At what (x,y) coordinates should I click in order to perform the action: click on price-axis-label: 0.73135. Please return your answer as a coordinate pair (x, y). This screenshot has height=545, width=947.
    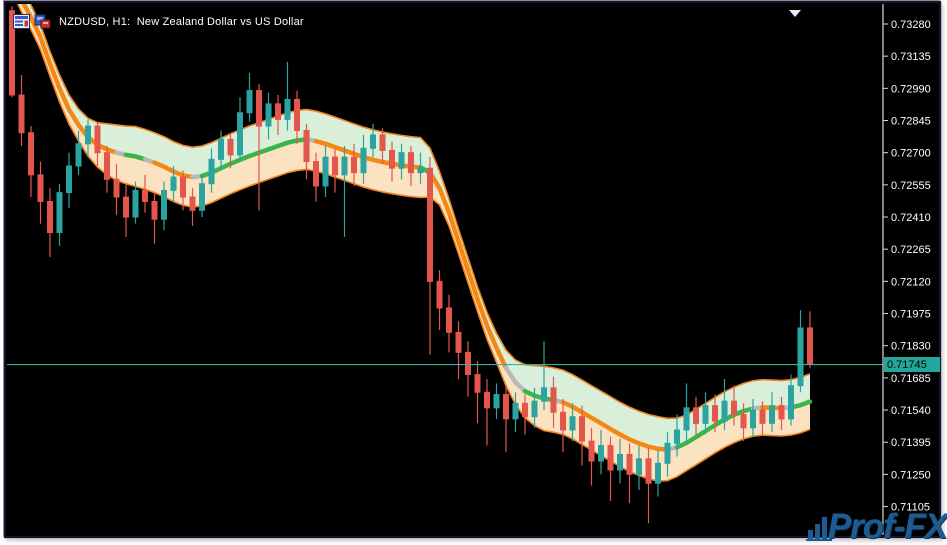
    Looking at the image, I should click on (911, 57).